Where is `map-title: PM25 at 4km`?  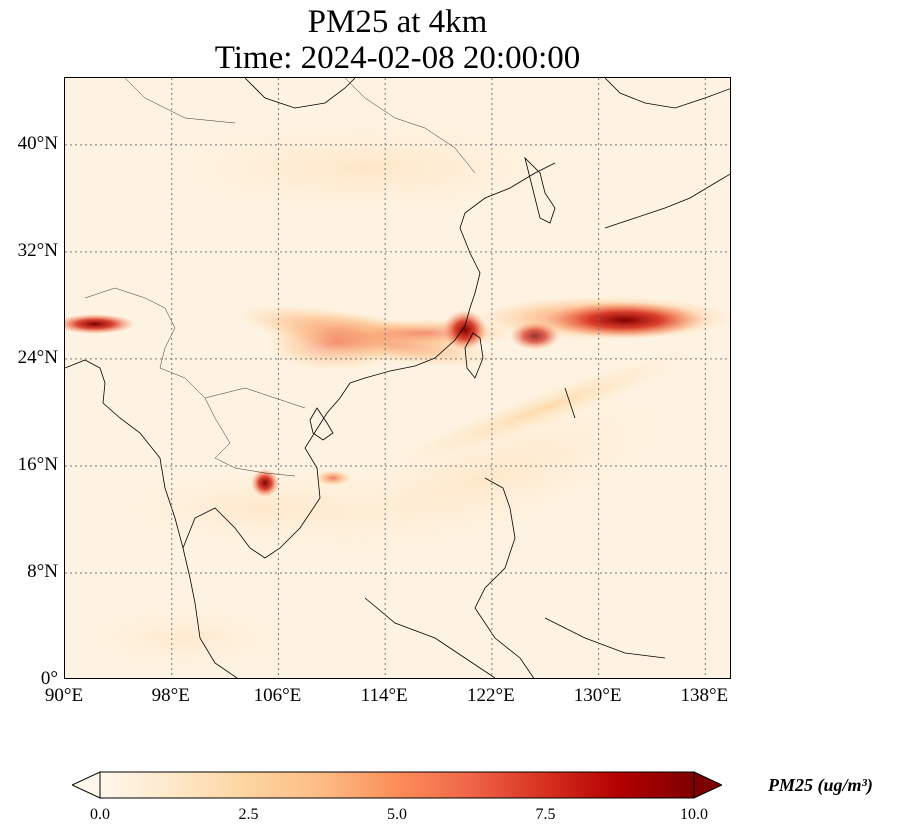 map-title: PM25 at 4km is located at coordinates (397, 22).